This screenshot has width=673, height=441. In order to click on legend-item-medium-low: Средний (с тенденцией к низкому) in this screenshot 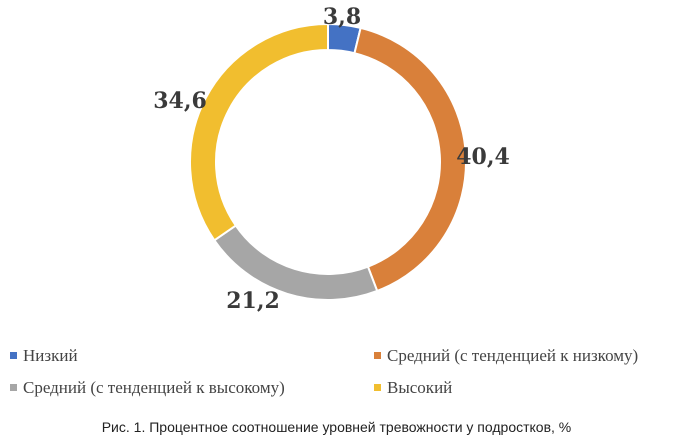, I will do `click(506, 356)`.